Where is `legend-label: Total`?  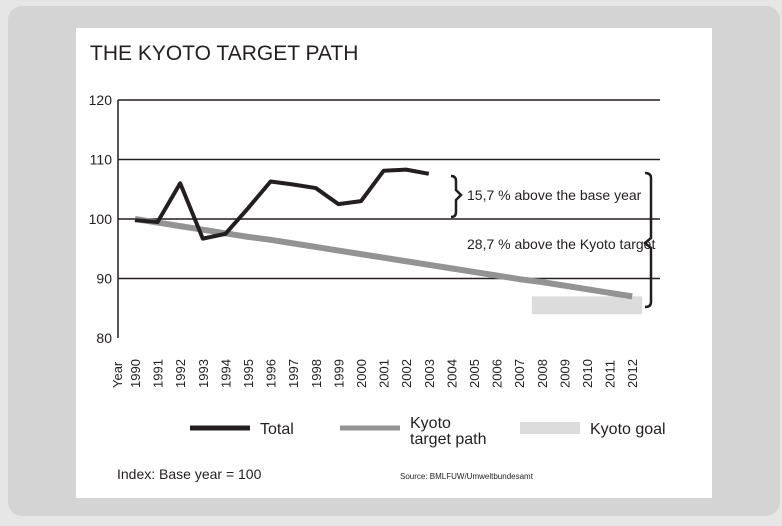 legend-label: Total is located at coordinates (277, 429).